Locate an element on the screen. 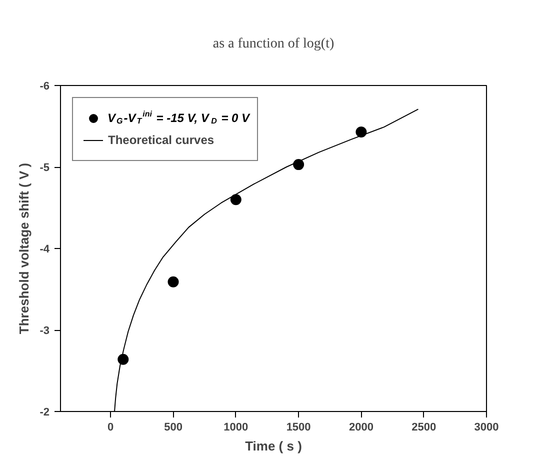 Image resolution: width=540 pixels, height=469 pixels. x-tick-label: 2500 is located at coordinates (424, 428).